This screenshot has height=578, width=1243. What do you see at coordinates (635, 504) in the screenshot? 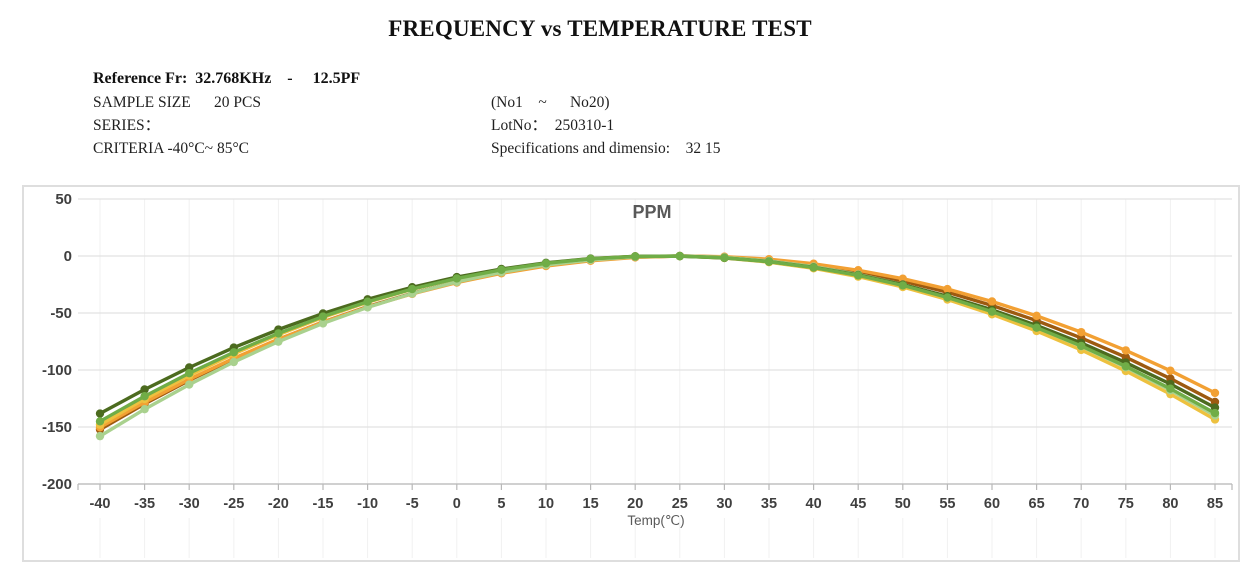
I see `x-tick-label: 20` at bounding box center [635, 504].